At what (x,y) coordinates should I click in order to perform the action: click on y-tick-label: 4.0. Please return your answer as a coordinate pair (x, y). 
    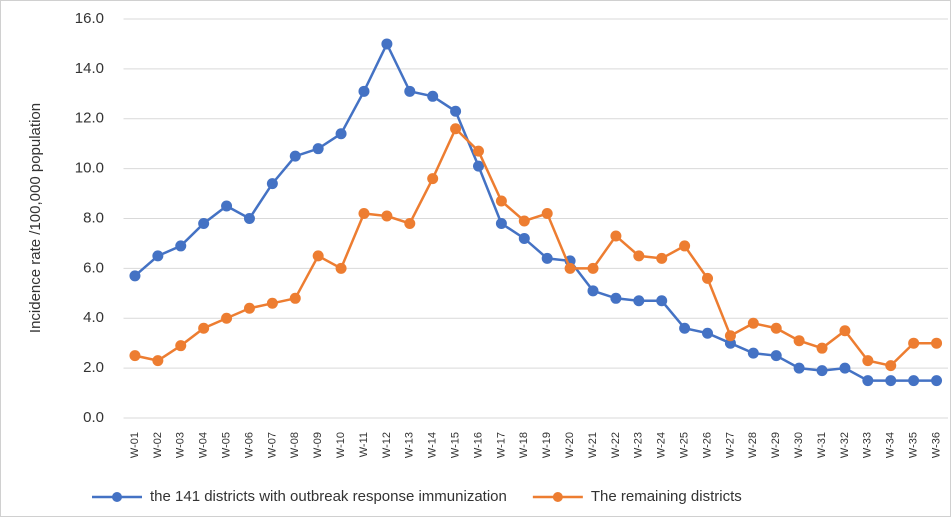
    Looking at the image, I should click on (93, 317).